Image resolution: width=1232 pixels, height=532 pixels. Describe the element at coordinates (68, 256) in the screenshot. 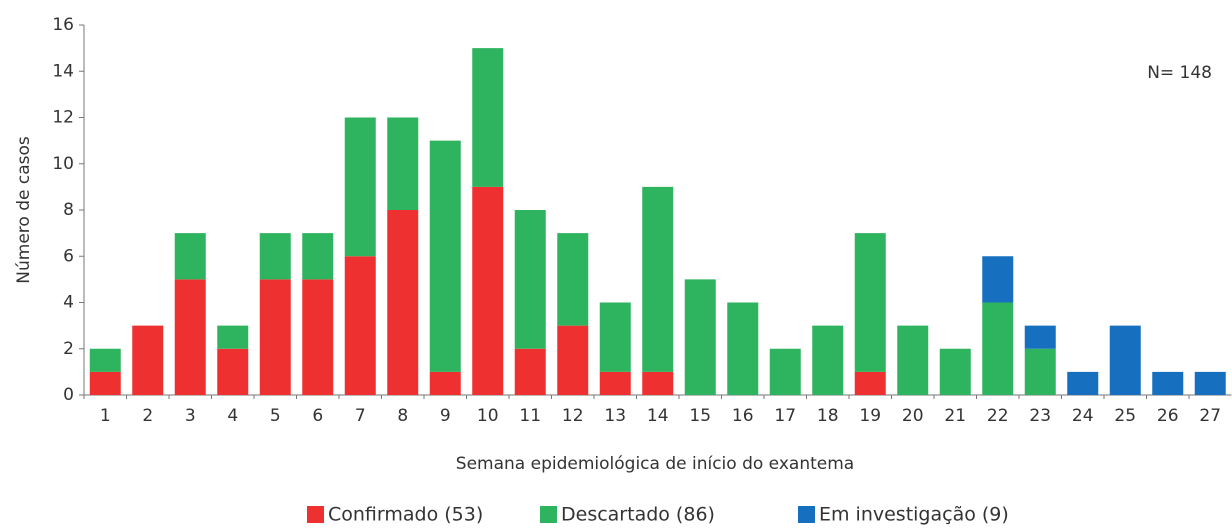

I see `y-tick-label: 6` at that location.